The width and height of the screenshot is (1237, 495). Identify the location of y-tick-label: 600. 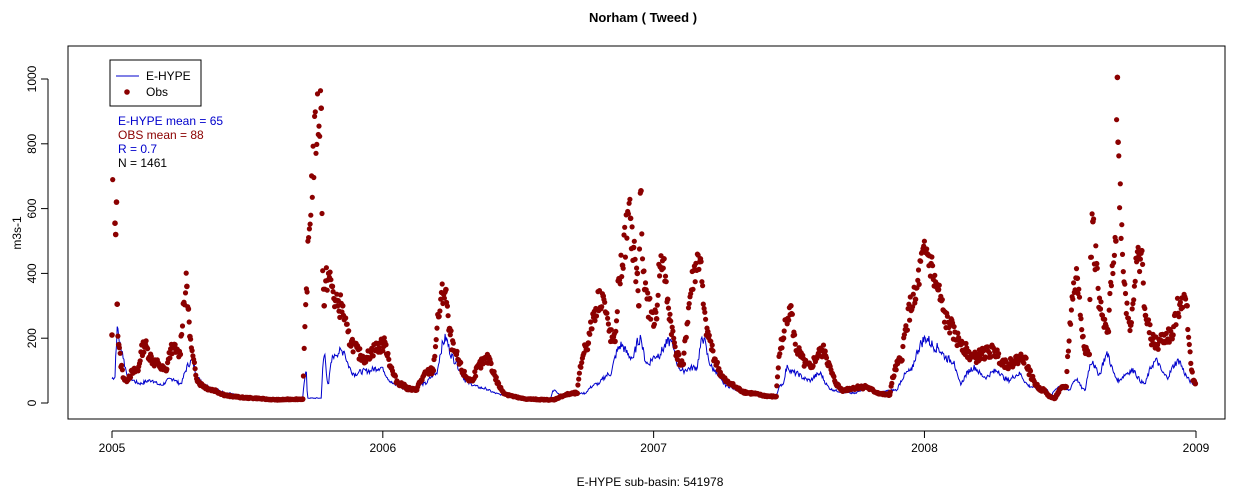
(32, 208).